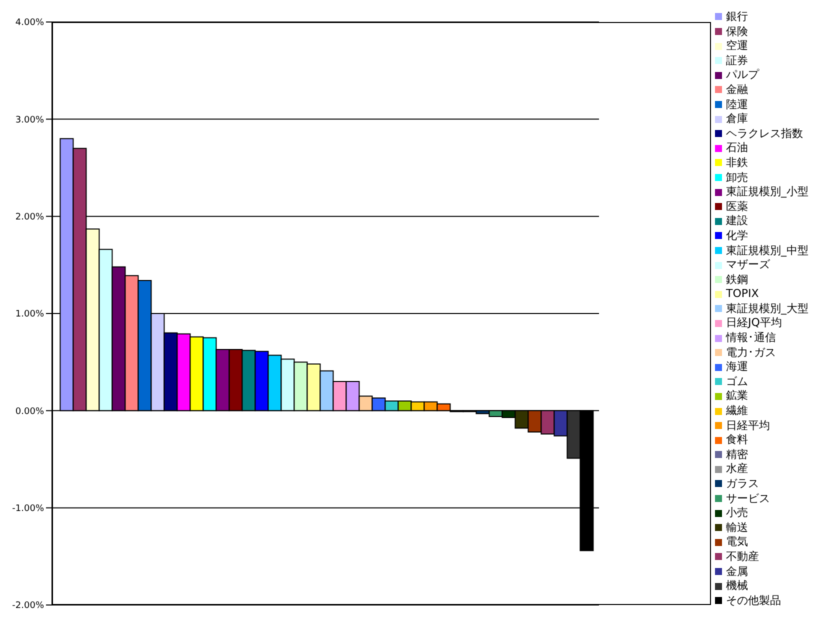 The height and width of the screenshot is (630, 835). Describe the element at coordinates (767, 308) in the screenshot. I see `legend-label: 東証規模別_大型` at that location.